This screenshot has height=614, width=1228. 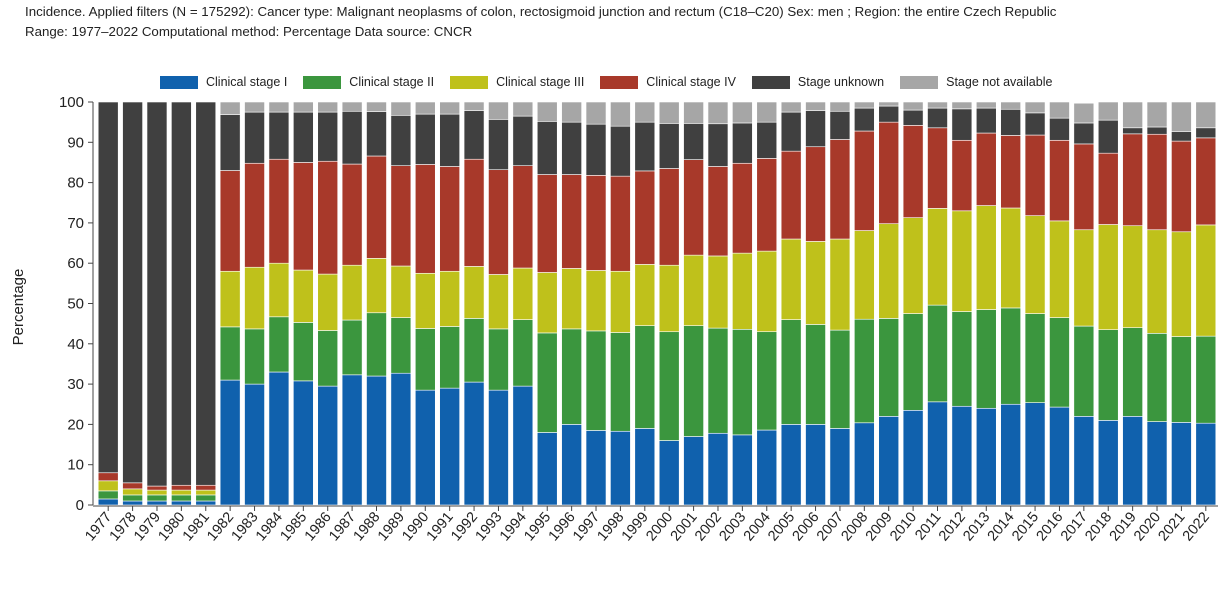 I want to click on bar-segment-clinical-stage-ii-1981, so click(x=206, y=498).